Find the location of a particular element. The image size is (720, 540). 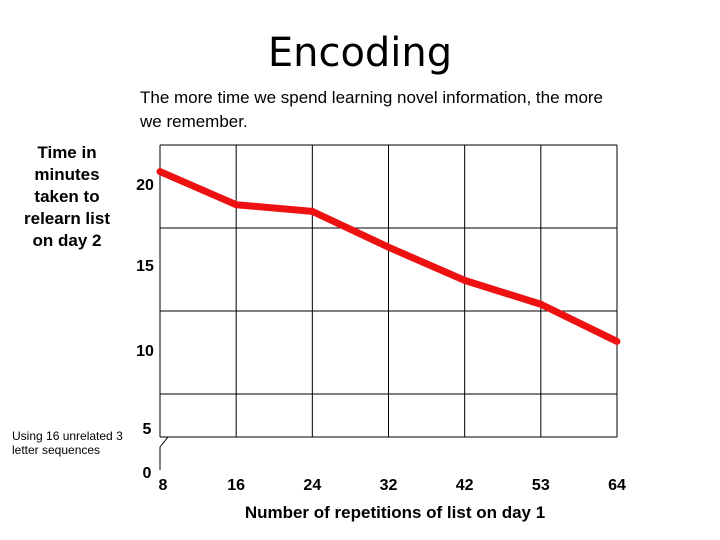

y-tick-label: 10 is located at coordinates (145, 351).